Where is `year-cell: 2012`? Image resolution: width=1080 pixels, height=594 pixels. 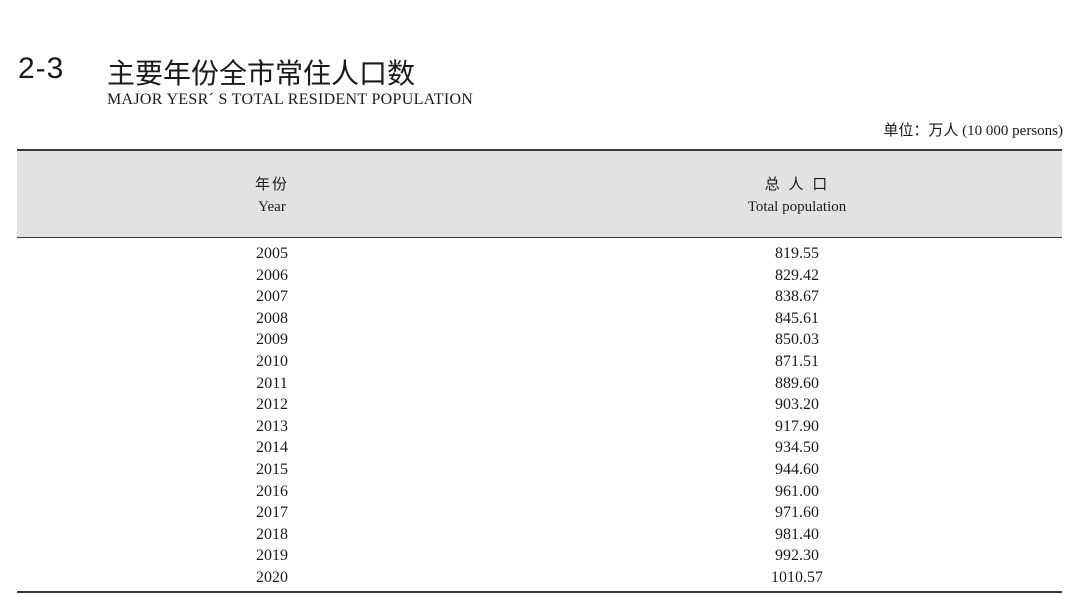
year-cell: 2012 is located at coordinates (272, 405).